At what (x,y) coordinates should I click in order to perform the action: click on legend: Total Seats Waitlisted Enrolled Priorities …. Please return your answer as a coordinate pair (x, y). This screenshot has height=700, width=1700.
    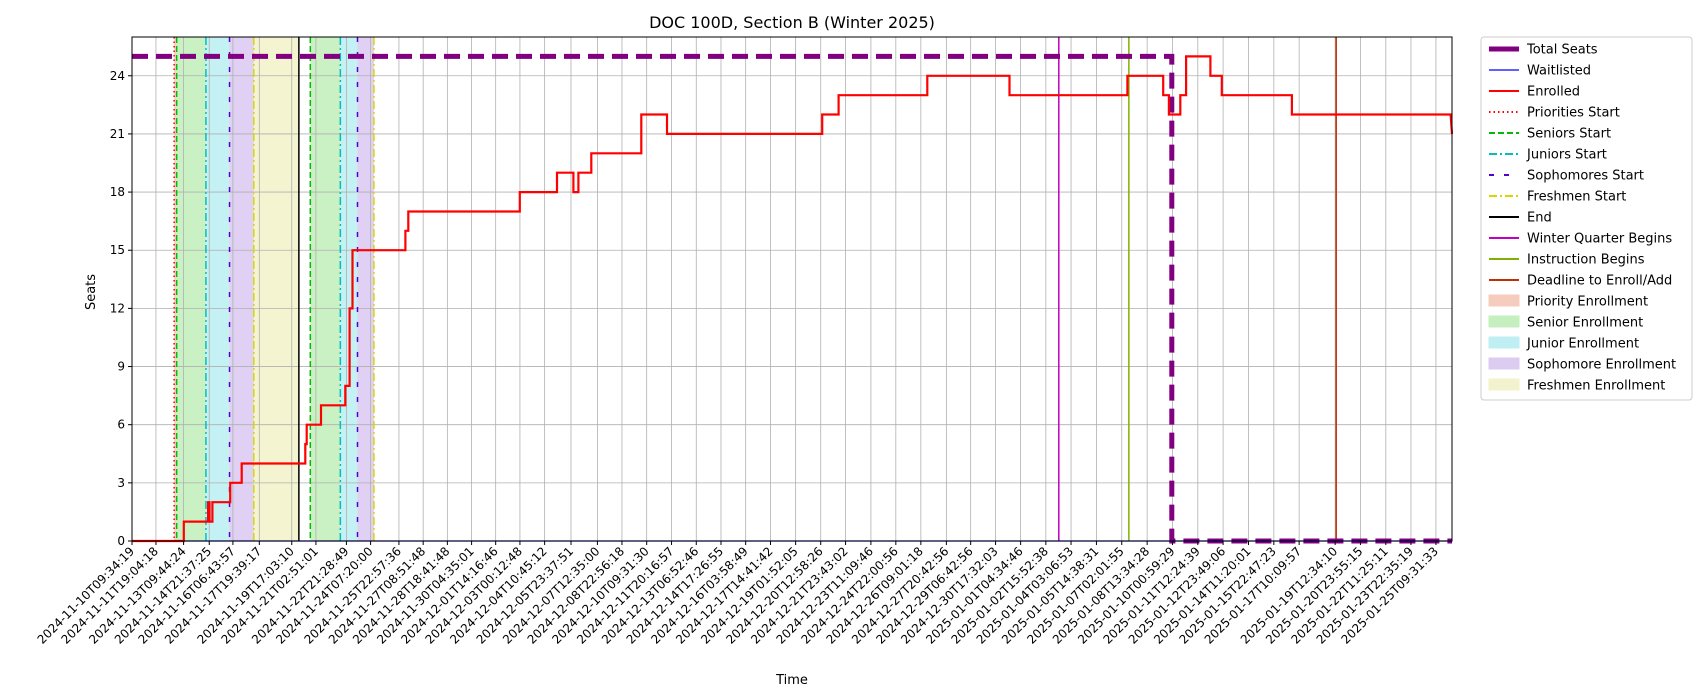
    Looking at the image, I should click on (1586, 218).